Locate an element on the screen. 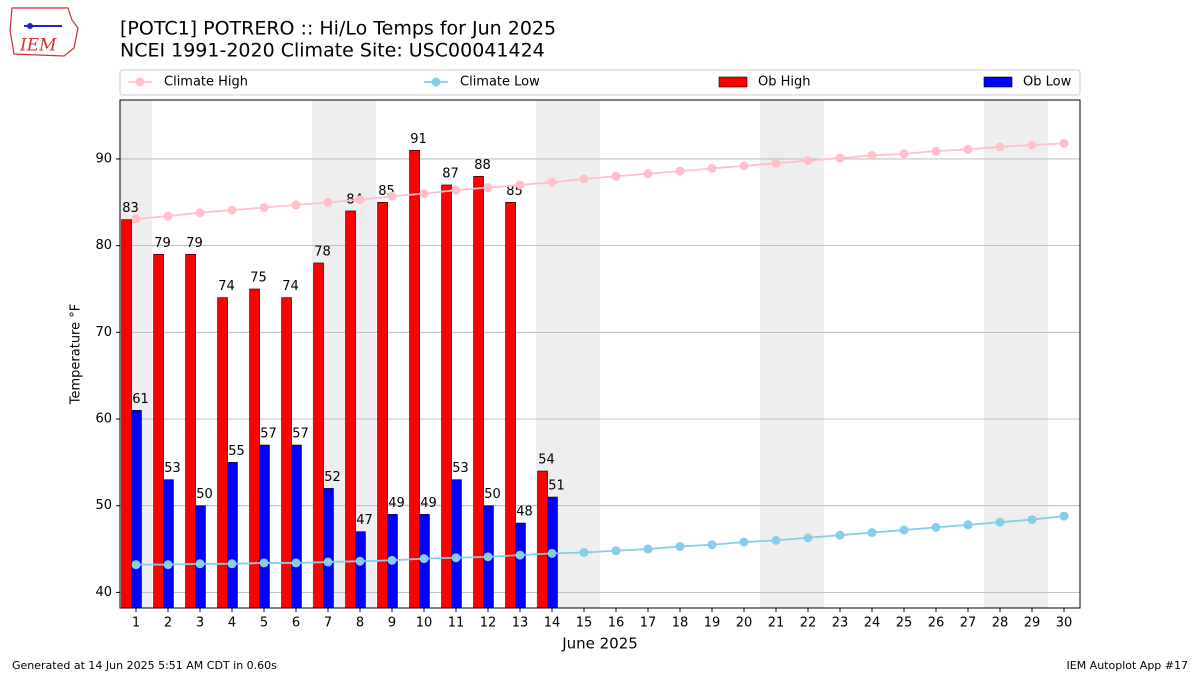 The height and width of the screenshot is (675, 1200). data-label: 61 is located at coordinates (140, 399).